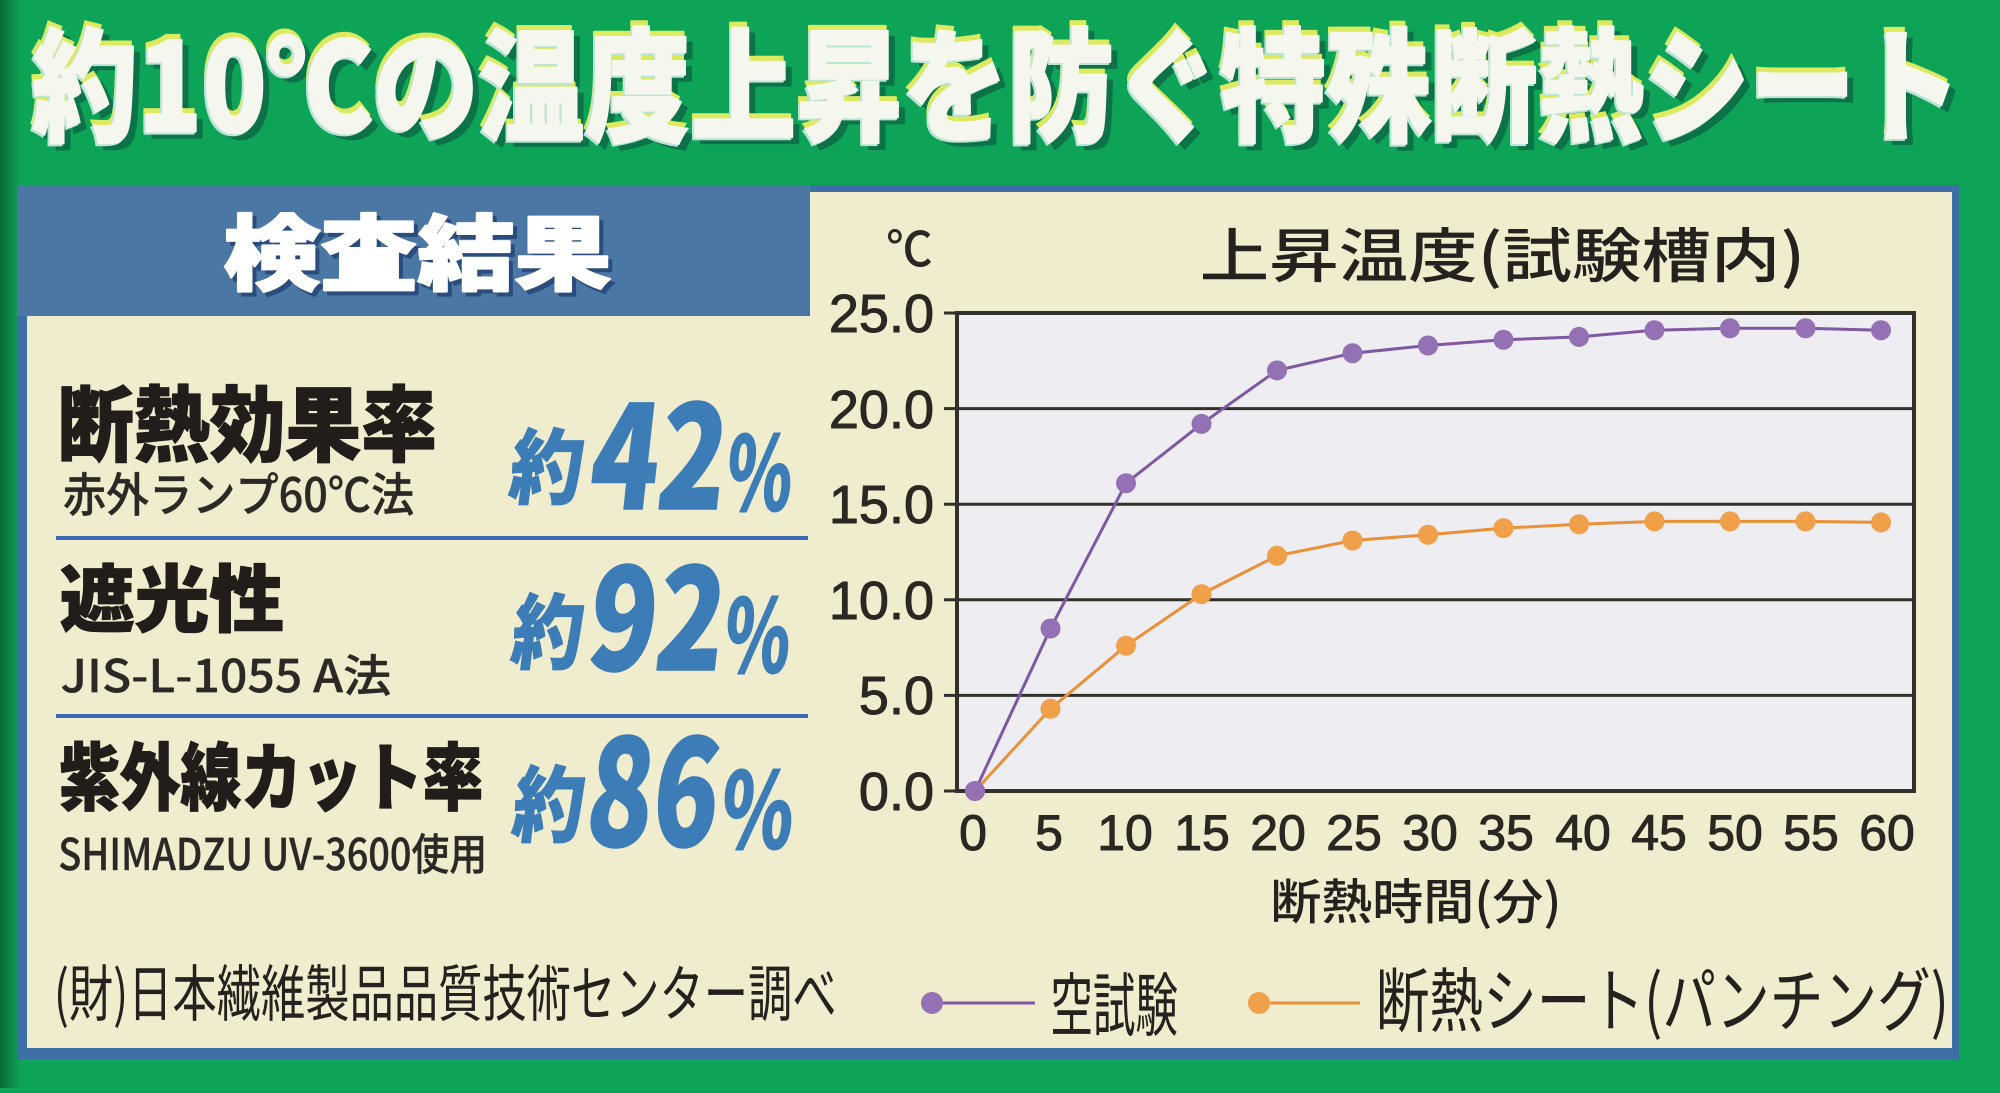  Describe the element at coordinates (1354, 833) in the screenshot. I see `svg-text: 25` at that location.